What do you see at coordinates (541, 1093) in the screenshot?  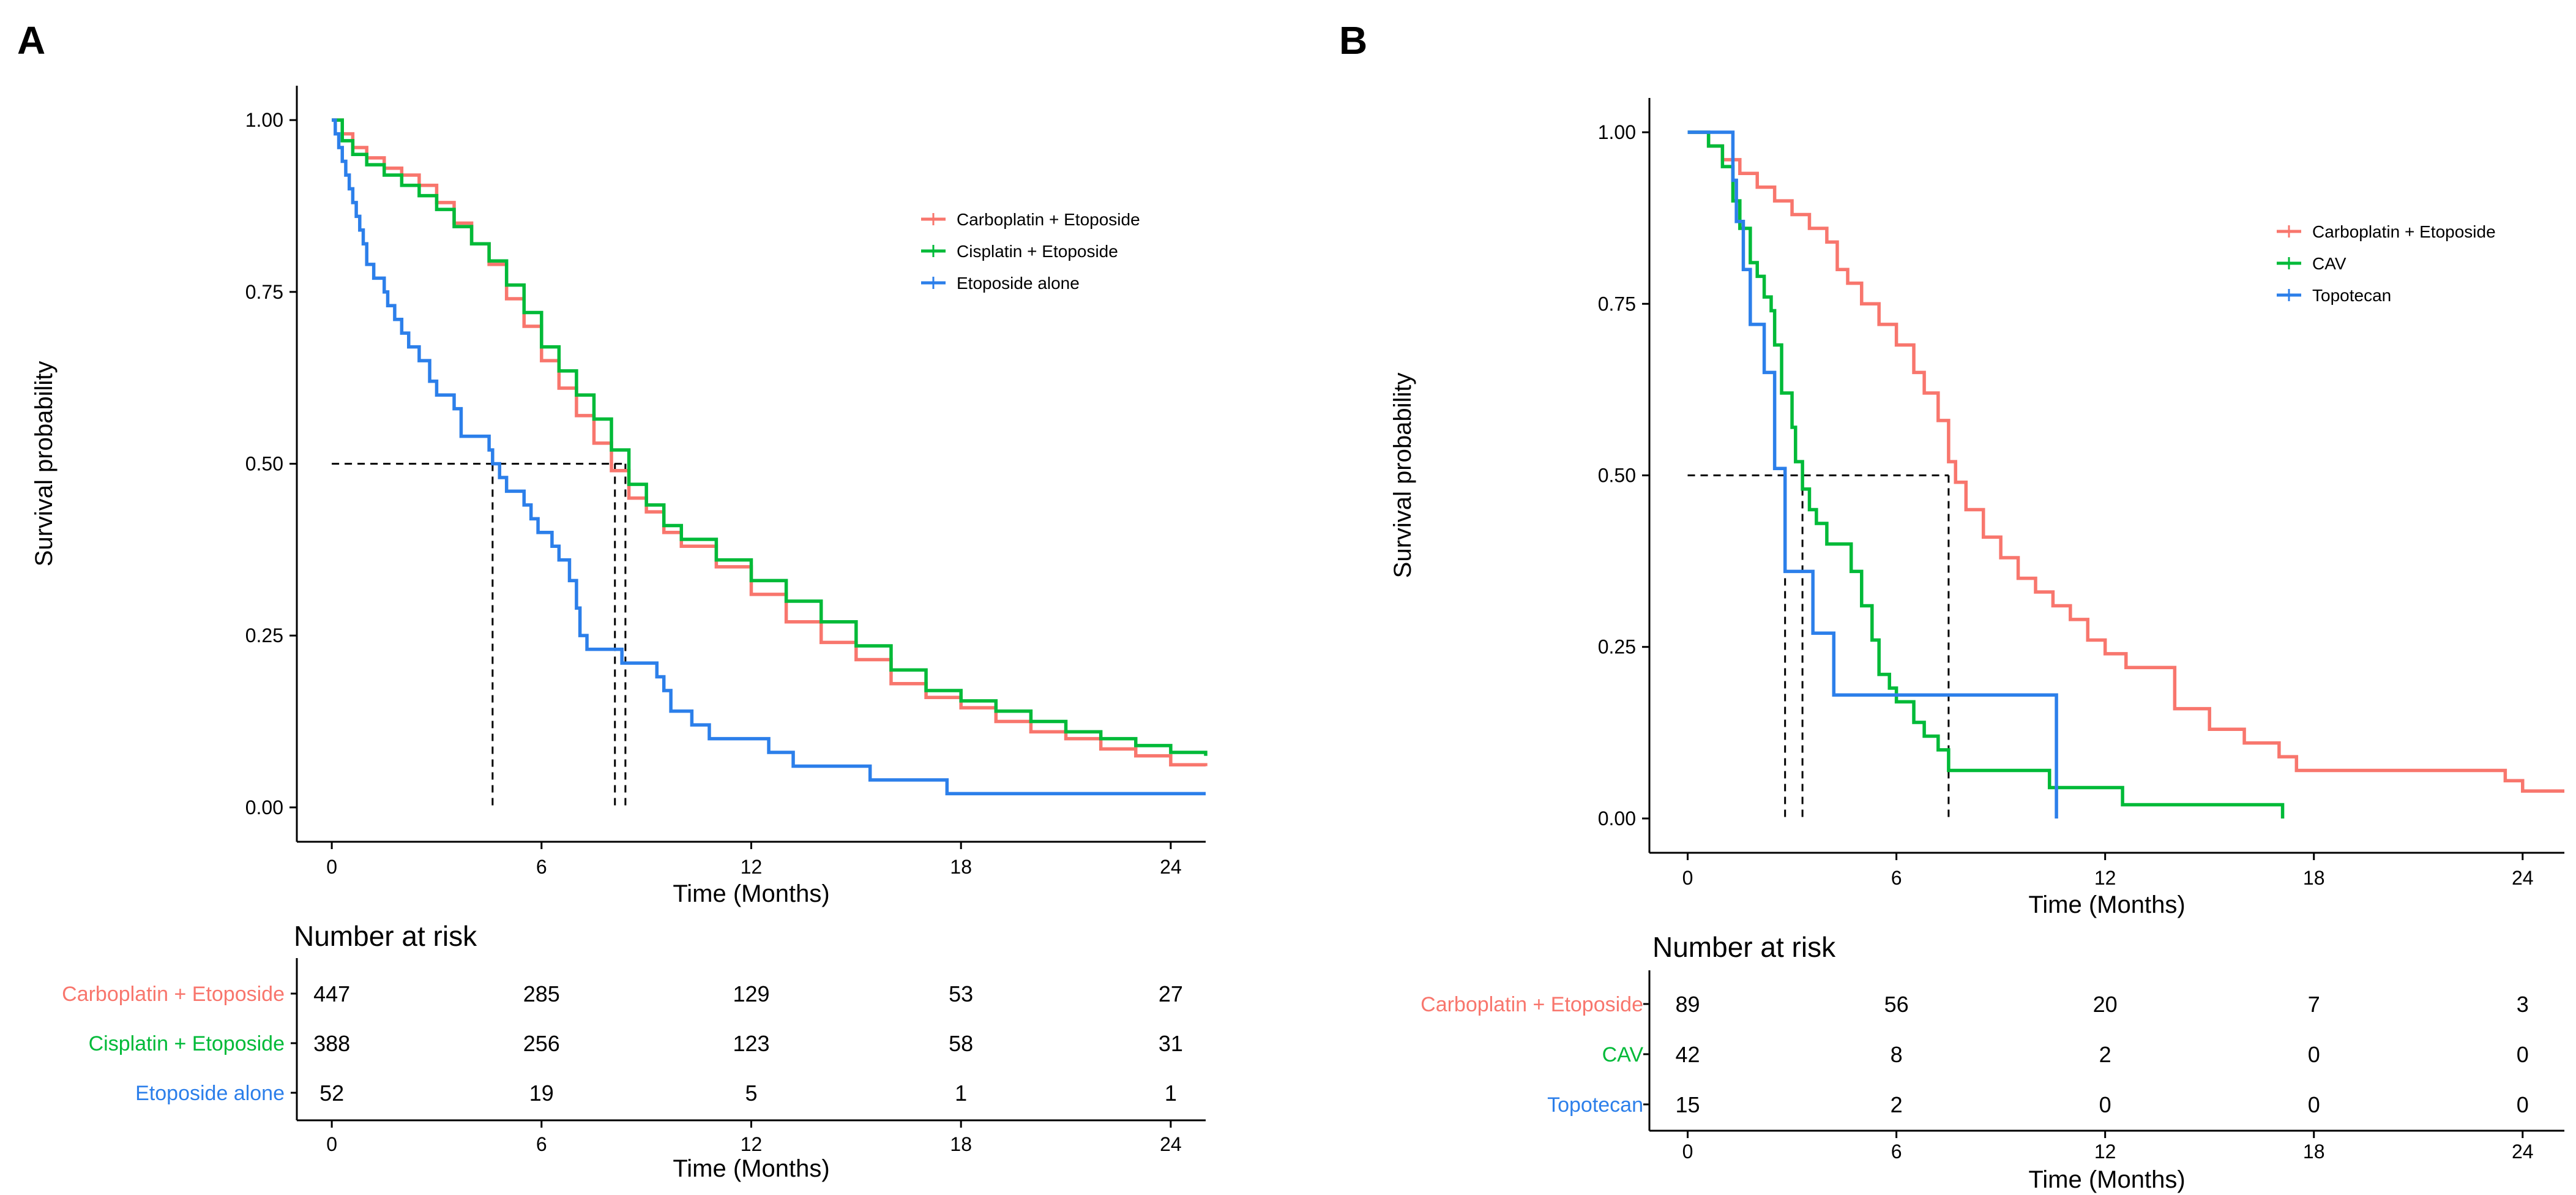 I see `risk-count: 19` at bounding box center [541, 1093].